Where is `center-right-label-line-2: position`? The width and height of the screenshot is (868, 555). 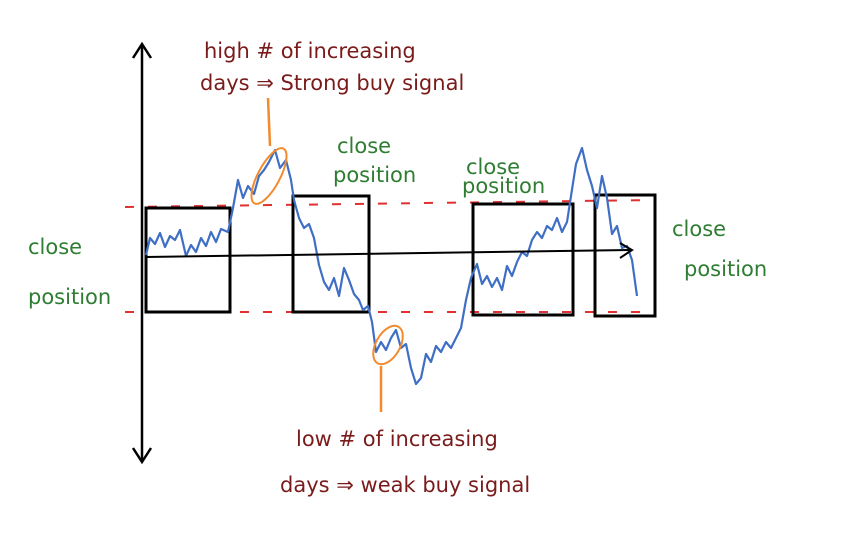 center-right-label-line-2: position is located at coordinates (503, 186).